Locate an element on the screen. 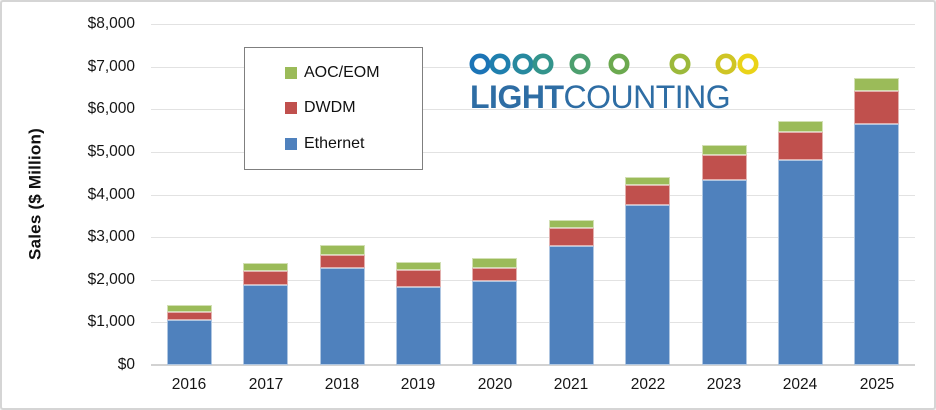  x-tick-label-2019: 2019 is located at coordinates (418, 384).